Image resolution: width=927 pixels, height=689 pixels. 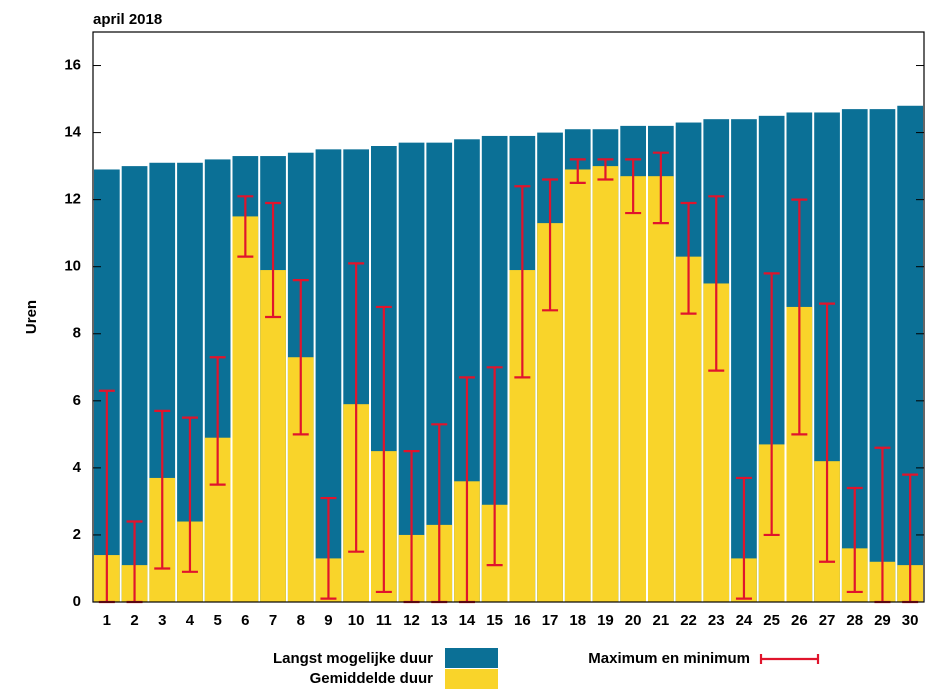 I want to click on x-tick-label: 15, so click(x=494, y=620).